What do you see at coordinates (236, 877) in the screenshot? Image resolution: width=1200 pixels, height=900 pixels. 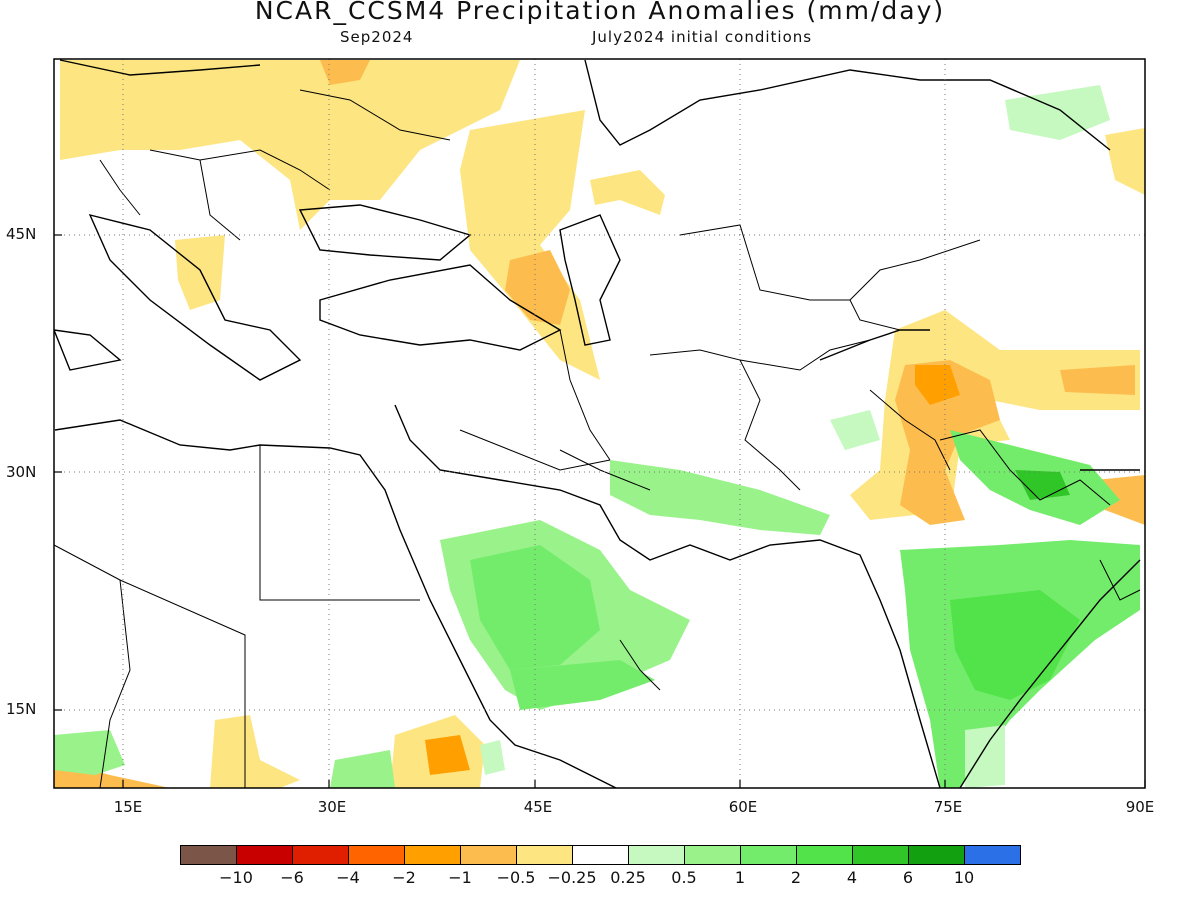 I see `colorbar-label: −10` at bounding box center [236, 877].